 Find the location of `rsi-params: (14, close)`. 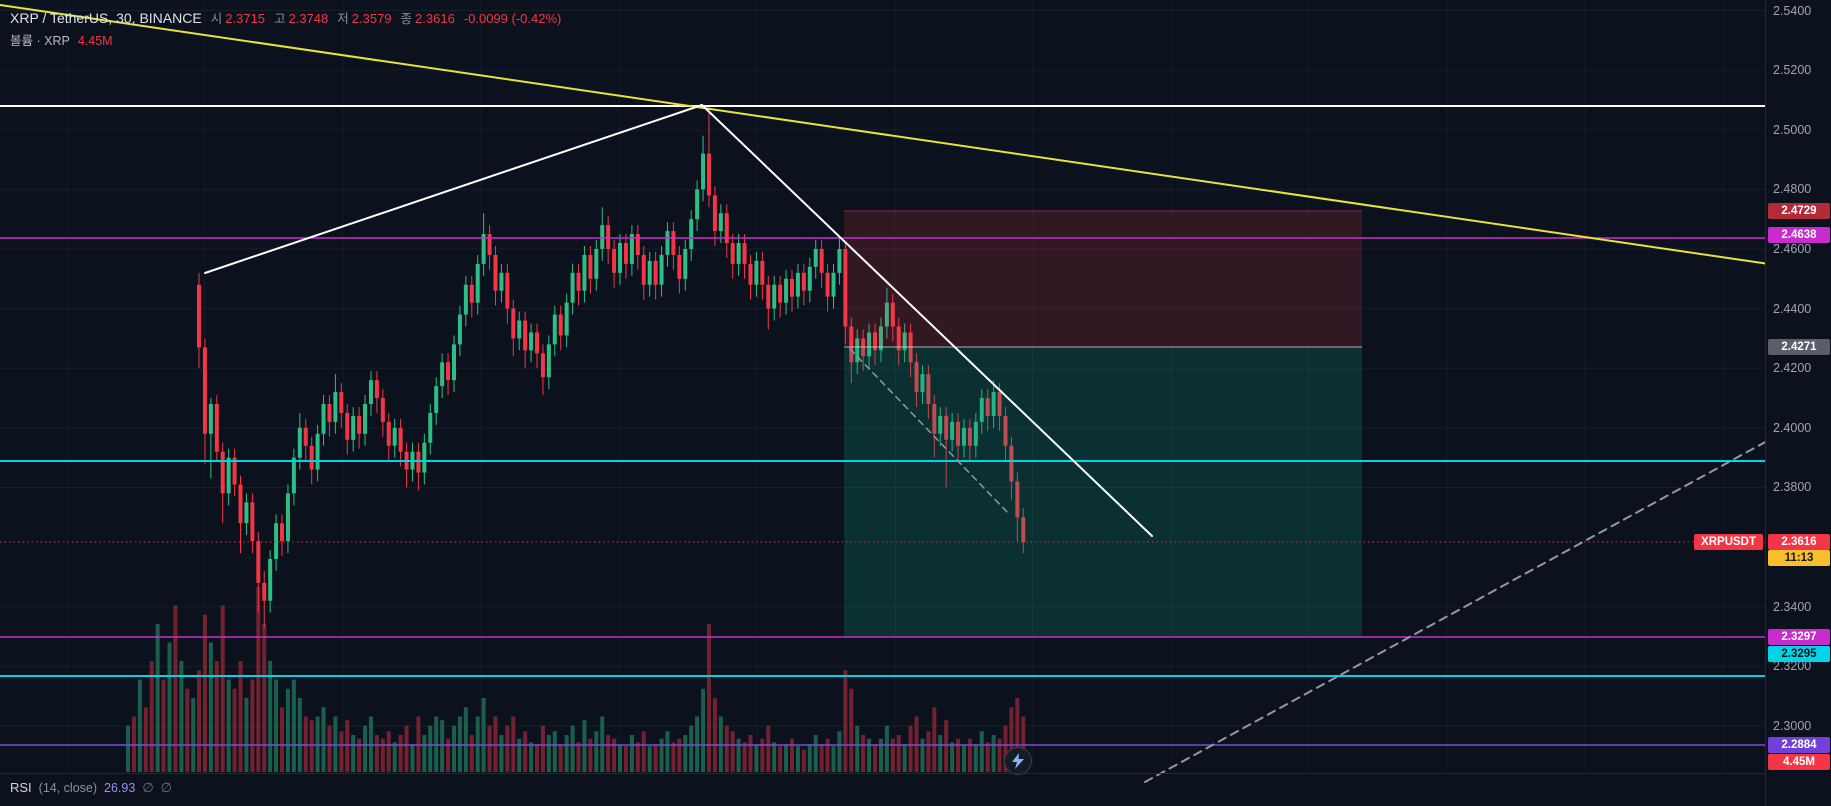

rsi-params: (14, close) is located at coordinates (68, 788).